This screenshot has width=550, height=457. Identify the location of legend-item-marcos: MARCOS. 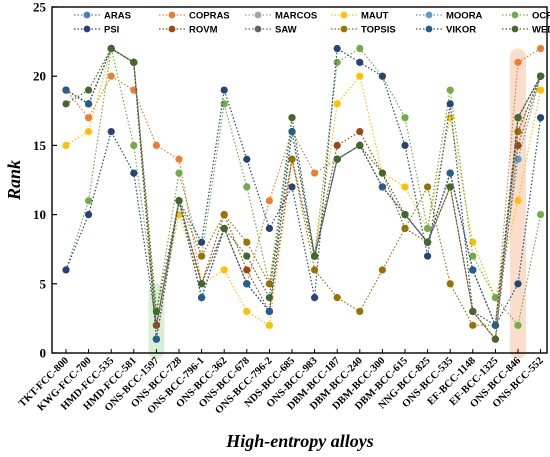
(281, 16).